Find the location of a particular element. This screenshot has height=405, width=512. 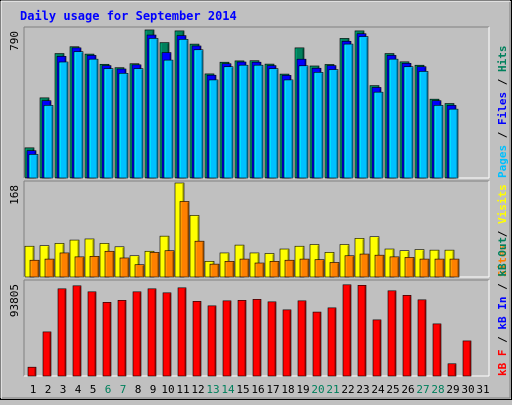

x-tick-label: 22 is located at coordinates (347, 389).